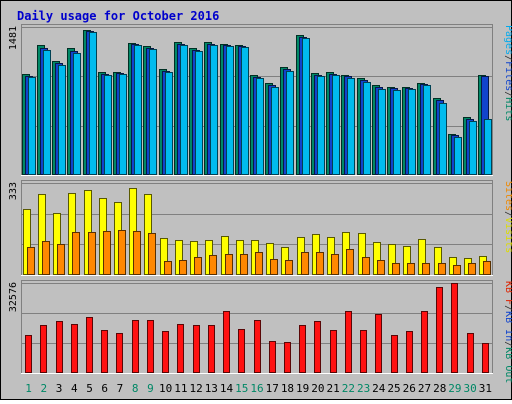 This screenshot has height=404, width=512. Describe the element at coordinates (333, 388) in the screenshot. I see `x-tick-label: 21` at that location.